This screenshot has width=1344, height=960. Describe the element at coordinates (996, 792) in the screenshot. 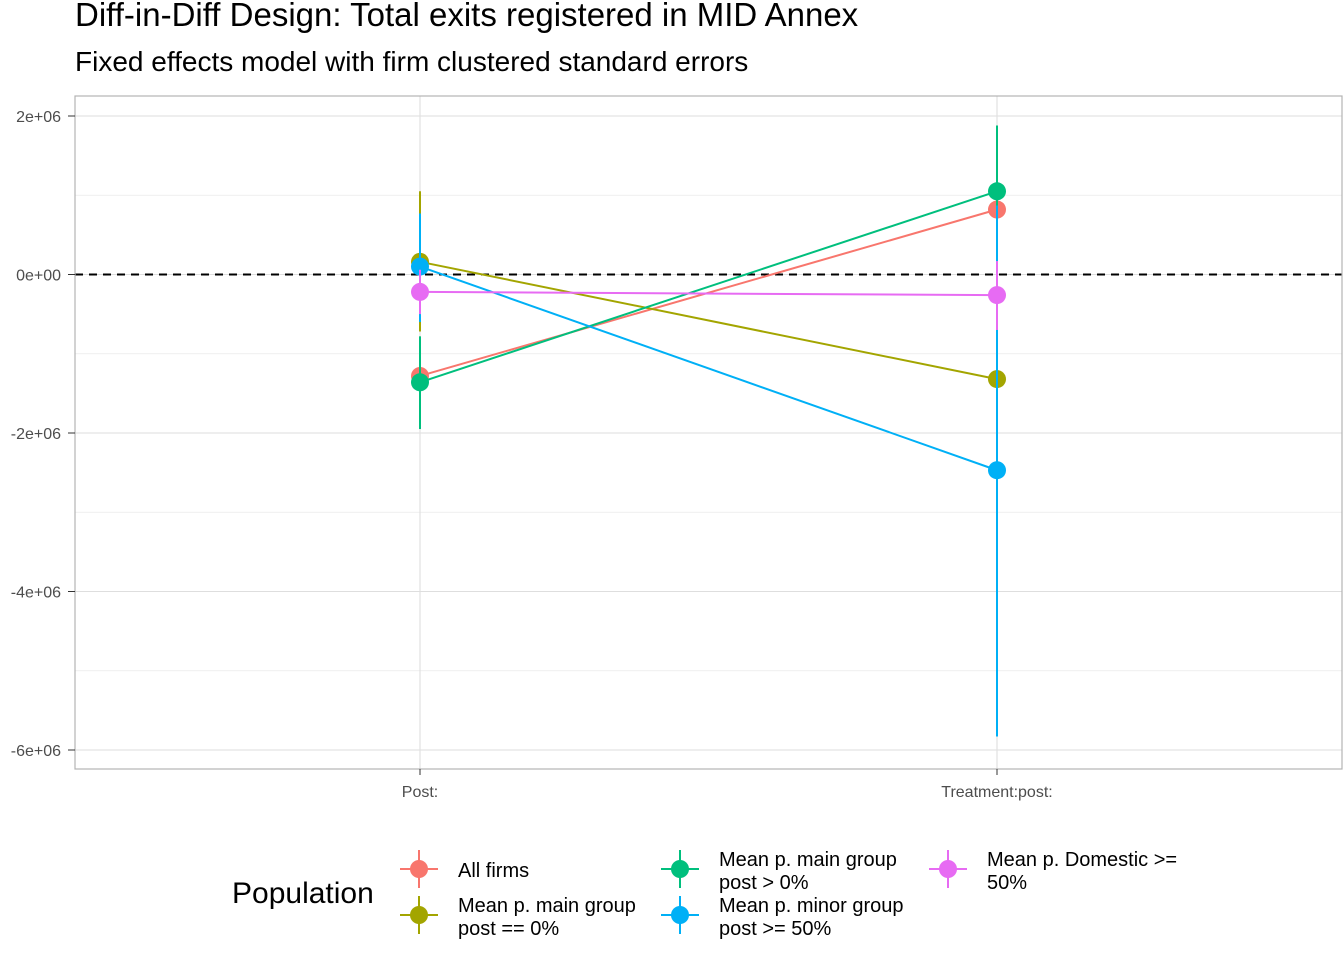

I see `x-tick-label: Treatment:post:` at that location.